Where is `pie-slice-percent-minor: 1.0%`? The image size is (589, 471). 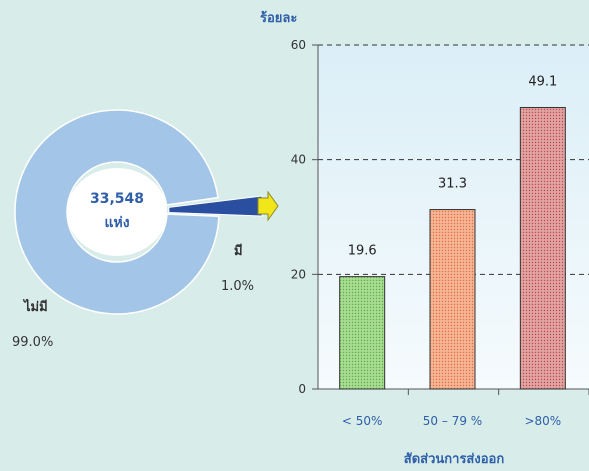 pie-slice-percent-minor: 1.0% is located at coordinates (237, 286).